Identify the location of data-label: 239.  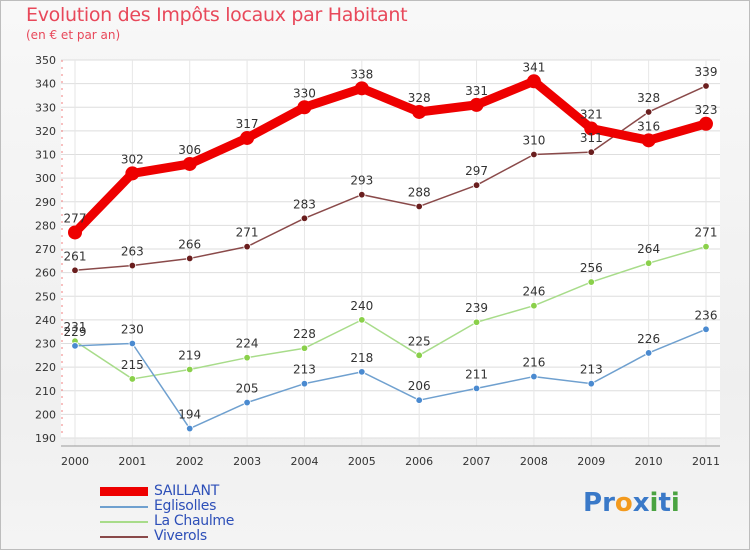
(476, 308).